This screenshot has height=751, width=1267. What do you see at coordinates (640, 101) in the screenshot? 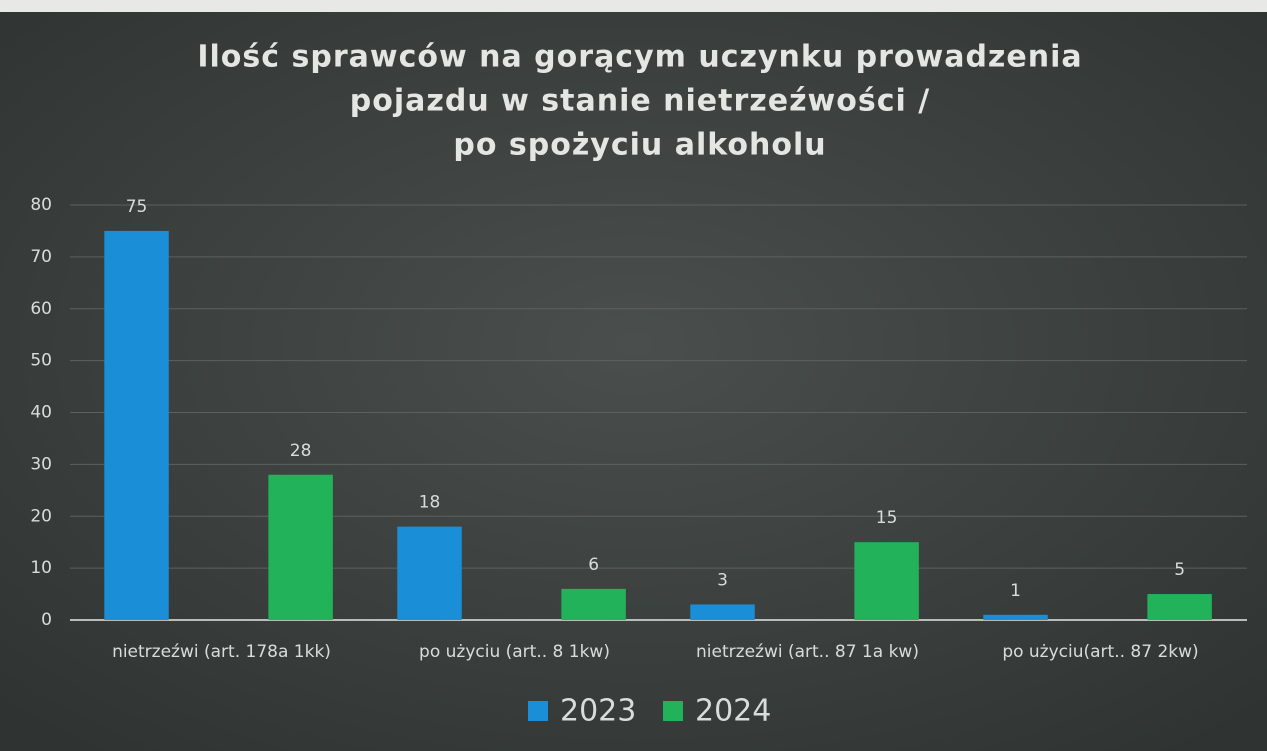
I see `chart-title: pojazdu w stanie nietrzeźwości /` at bounding box center [640, 101].